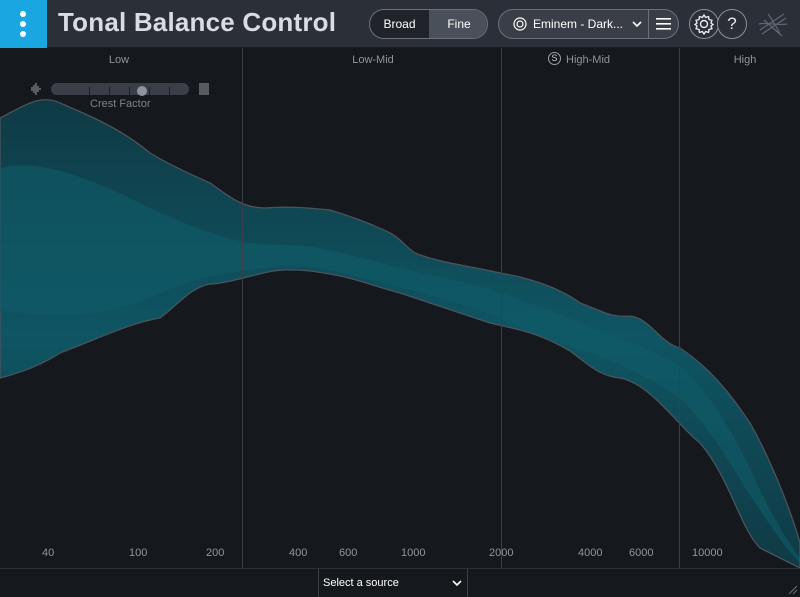 This screenshot has height=597, width=800. What do you see at coordinates (204, 89) in the screenshot?
I see `high-crest-icon` at bounding box center [204, 89].